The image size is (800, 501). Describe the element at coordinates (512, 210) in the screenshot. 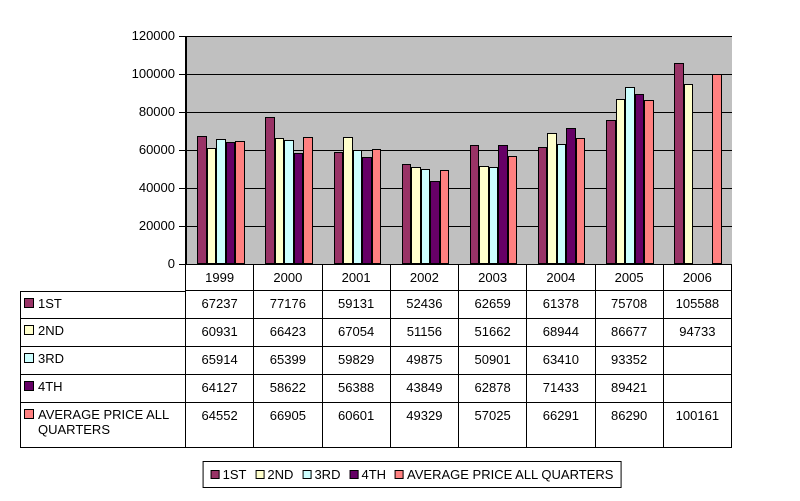

I see `bar-average-price-all-quarters-2003` at that location.